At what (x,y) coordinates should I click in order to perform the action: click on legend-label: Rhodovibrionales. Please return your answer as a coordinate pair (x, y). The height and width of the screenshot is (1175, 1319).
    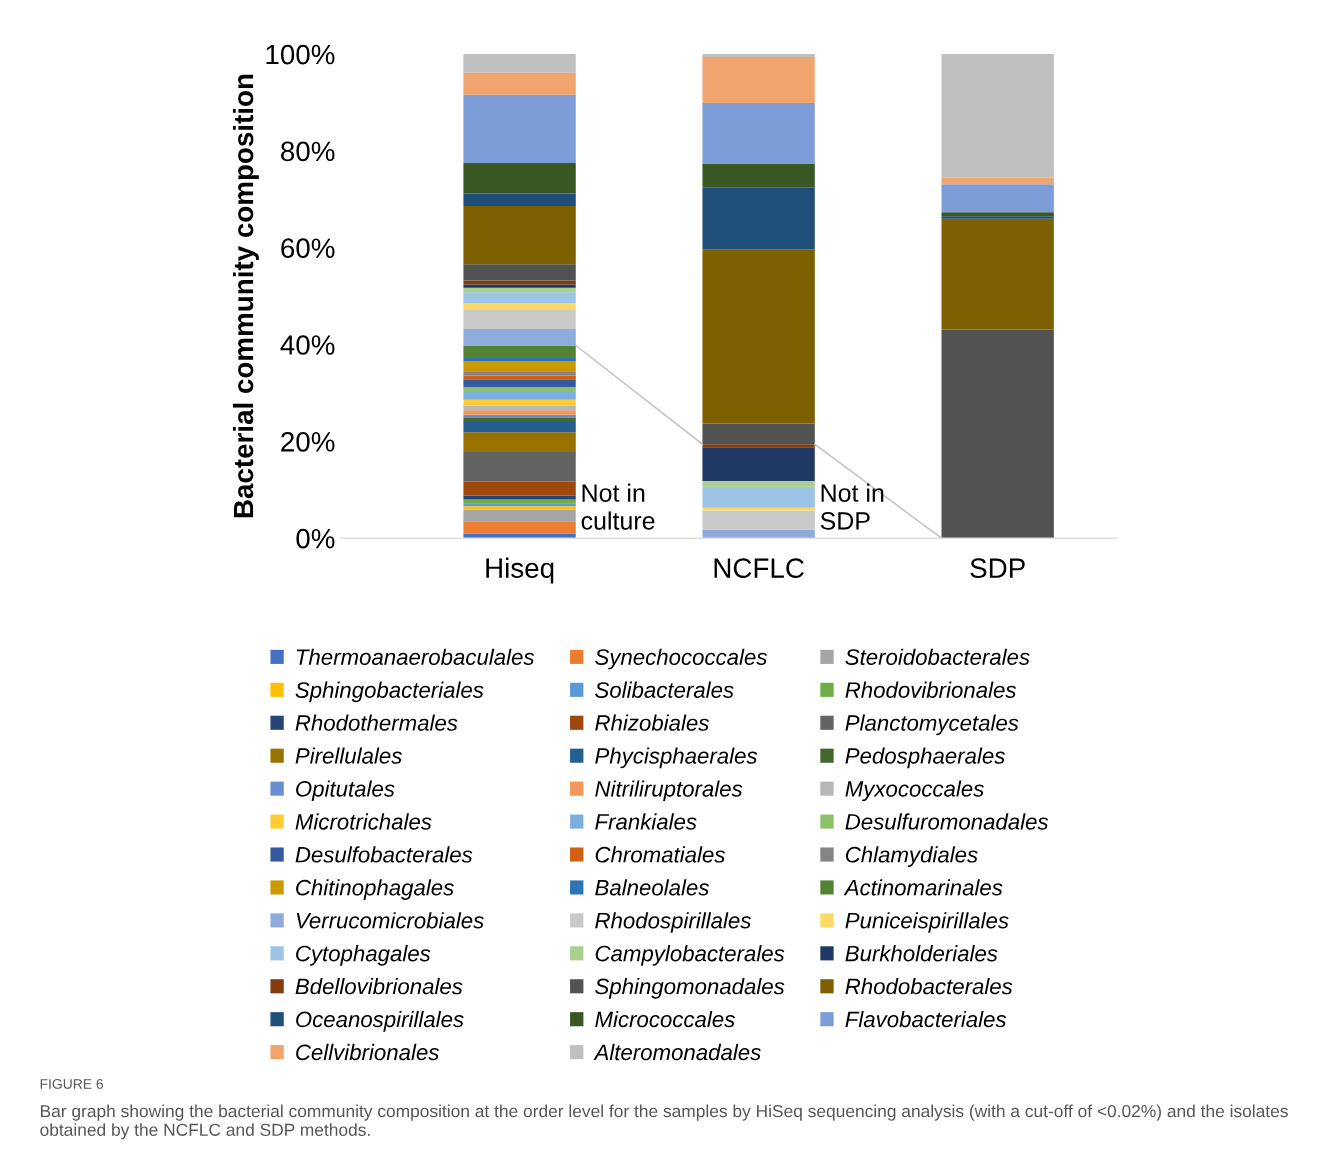
    Looking at the image, I should click on (931, 689).